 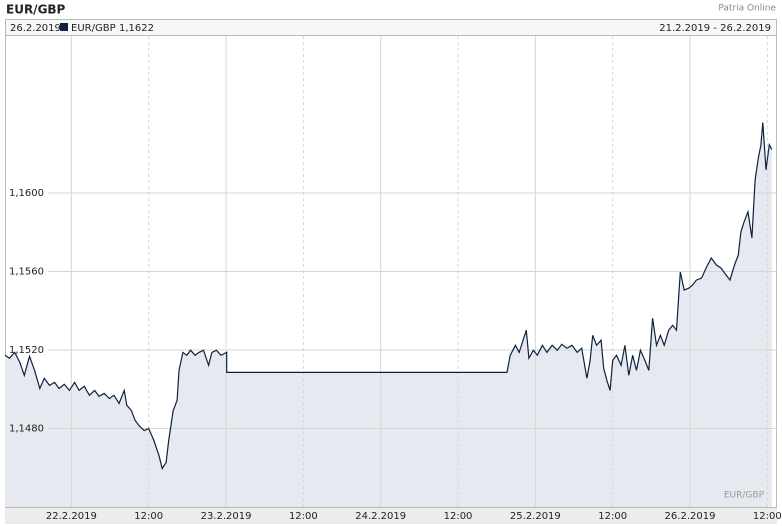 What do you see at coordinates (26, 429) in the screenshot?
I see `y-tick-label: 1,1480` at bounding box center [26, 429].